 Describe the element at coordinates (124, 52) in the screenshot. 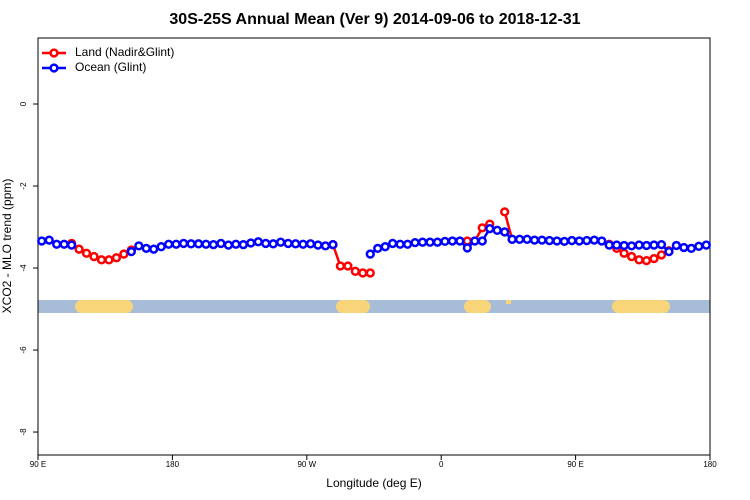

I see `legend-label: Land (Nadir&Glint)` at that location.